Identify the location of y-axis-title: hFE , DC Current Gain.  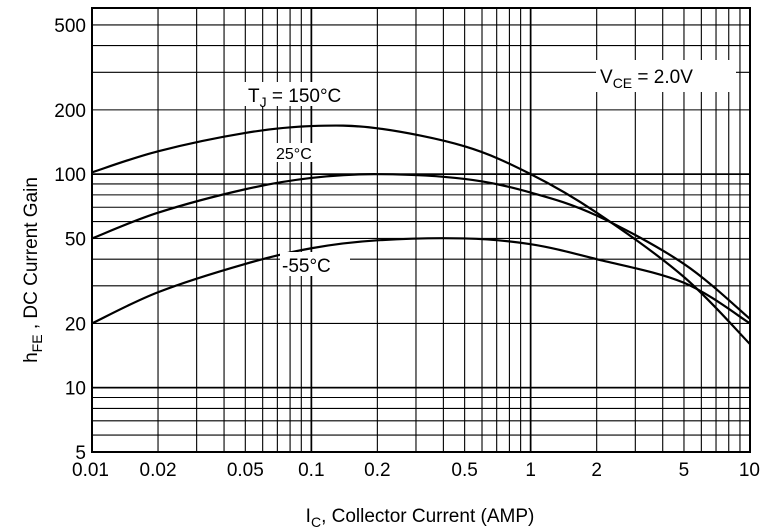
(33, 270).